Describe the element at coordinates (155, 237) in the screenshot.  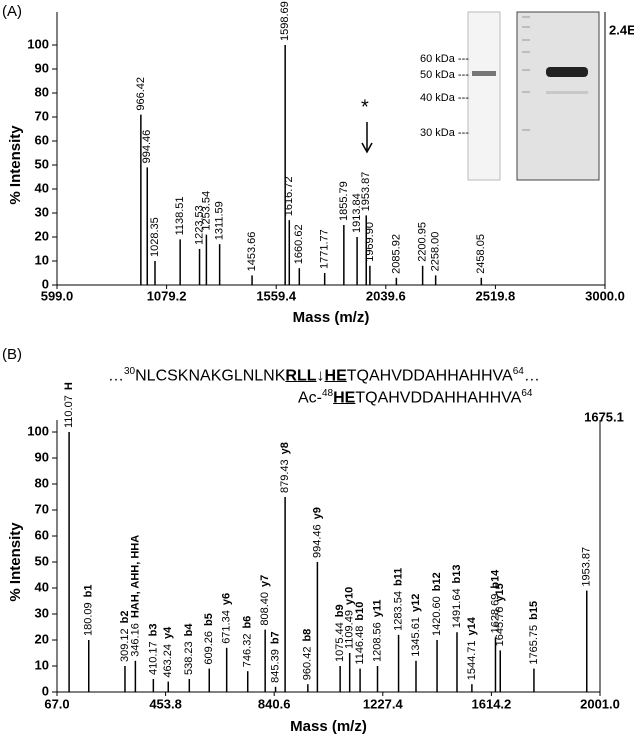
I see `peak-label: 1028.35` at that location.